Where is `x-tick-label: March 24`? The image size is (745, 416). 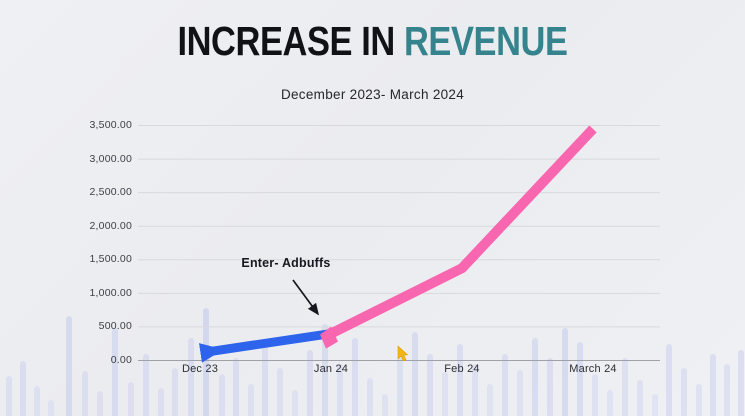 x-tick-label: March 24 is located at coordinates (593, 369).